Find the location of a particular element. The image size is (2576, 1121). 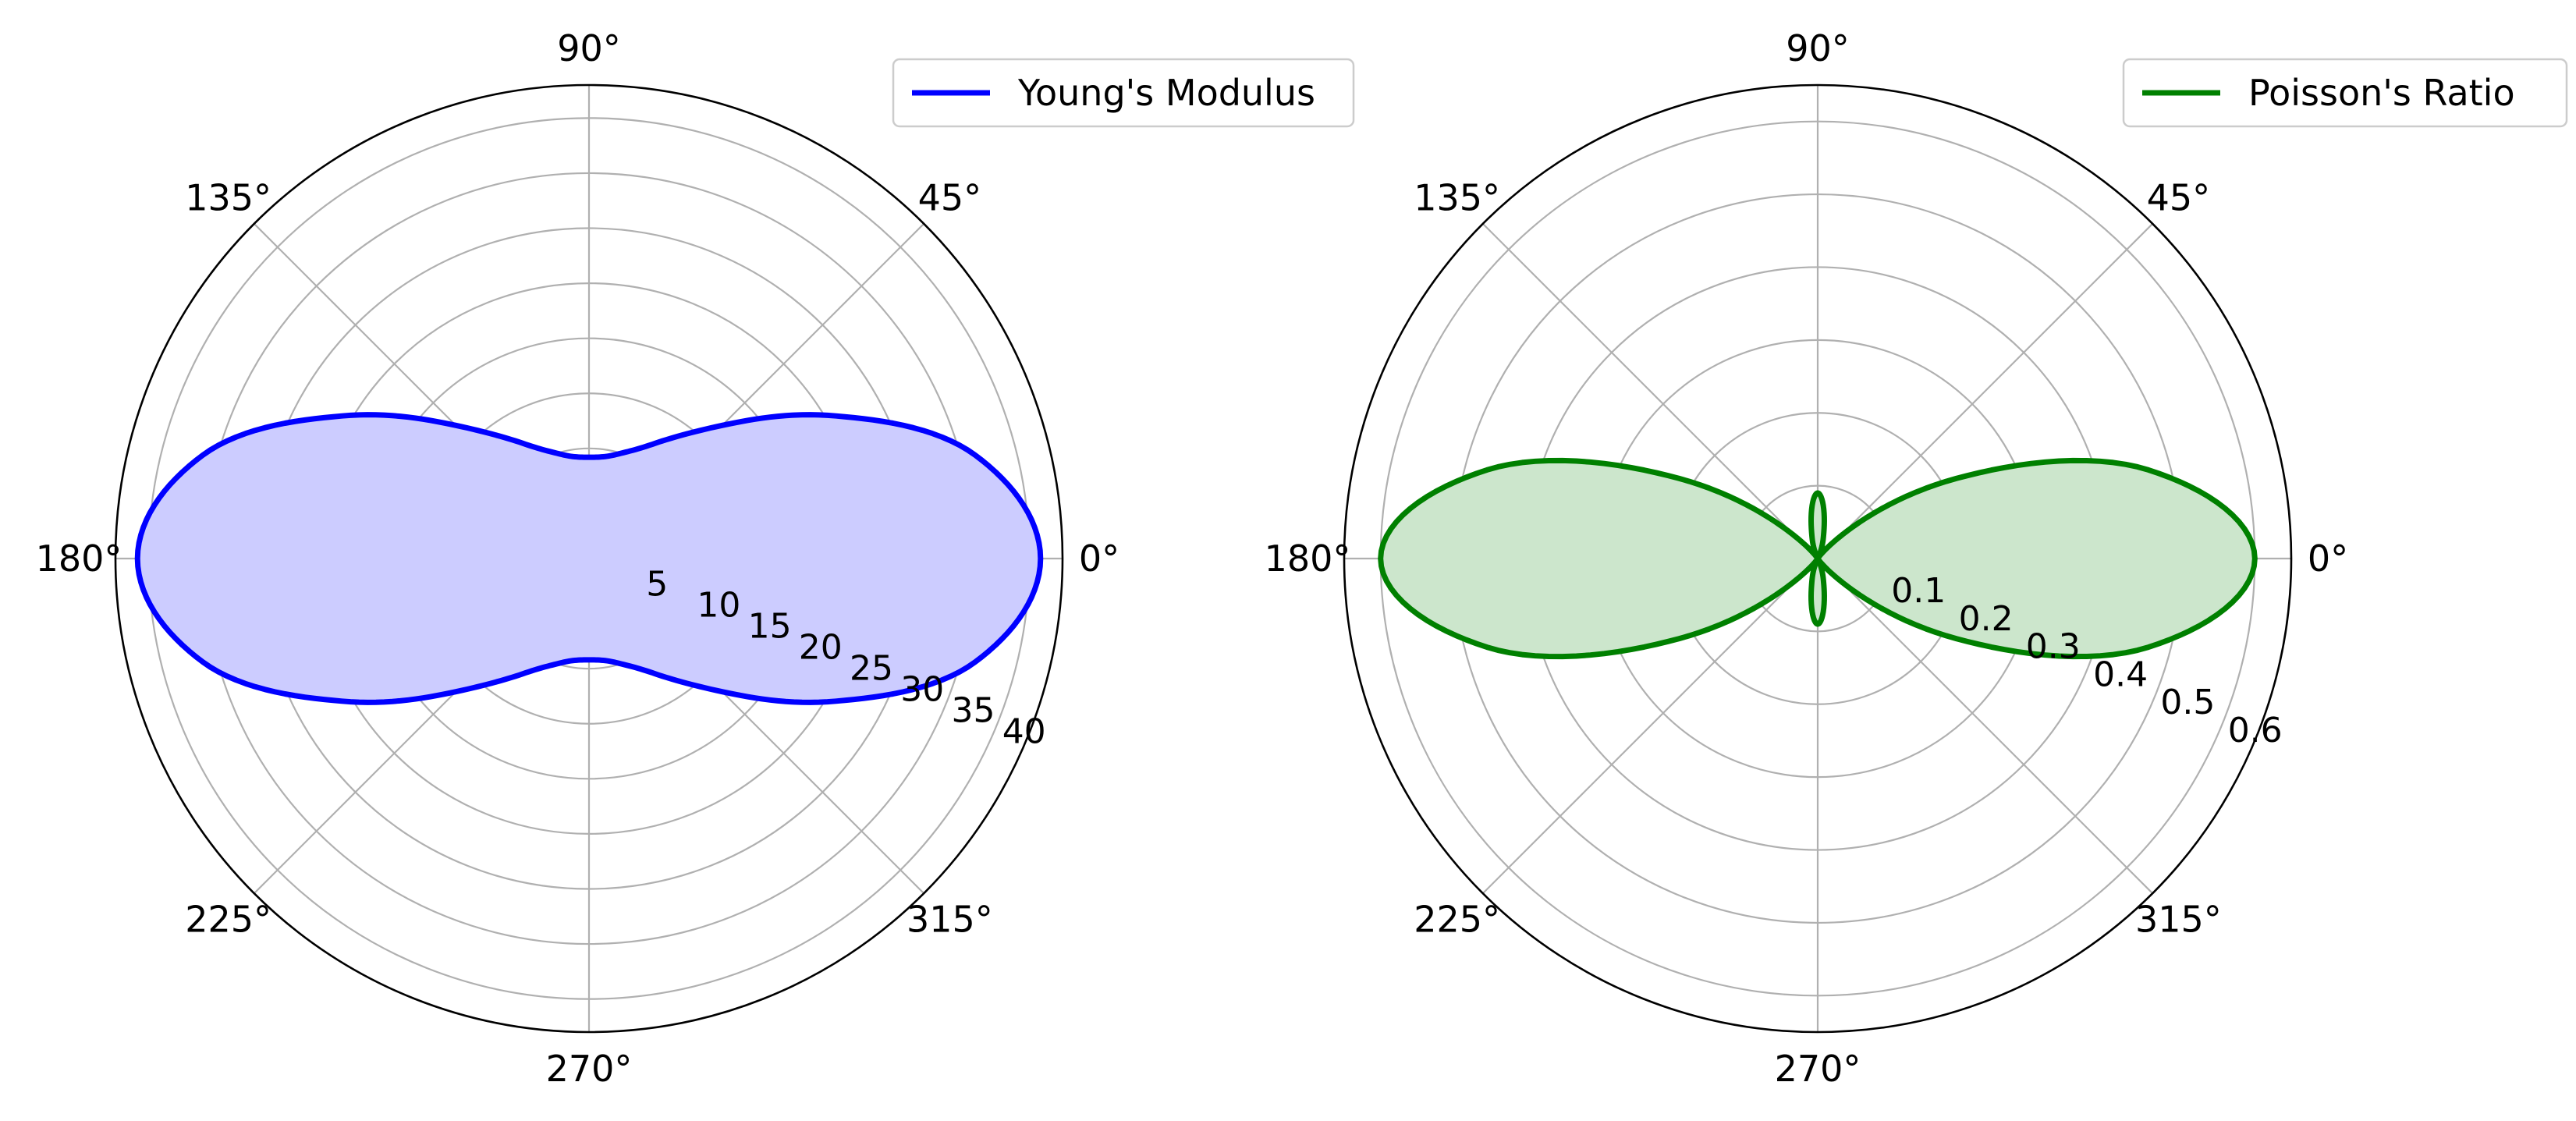

series-fill-young-s-modulus is located at coordinates (589, 558).